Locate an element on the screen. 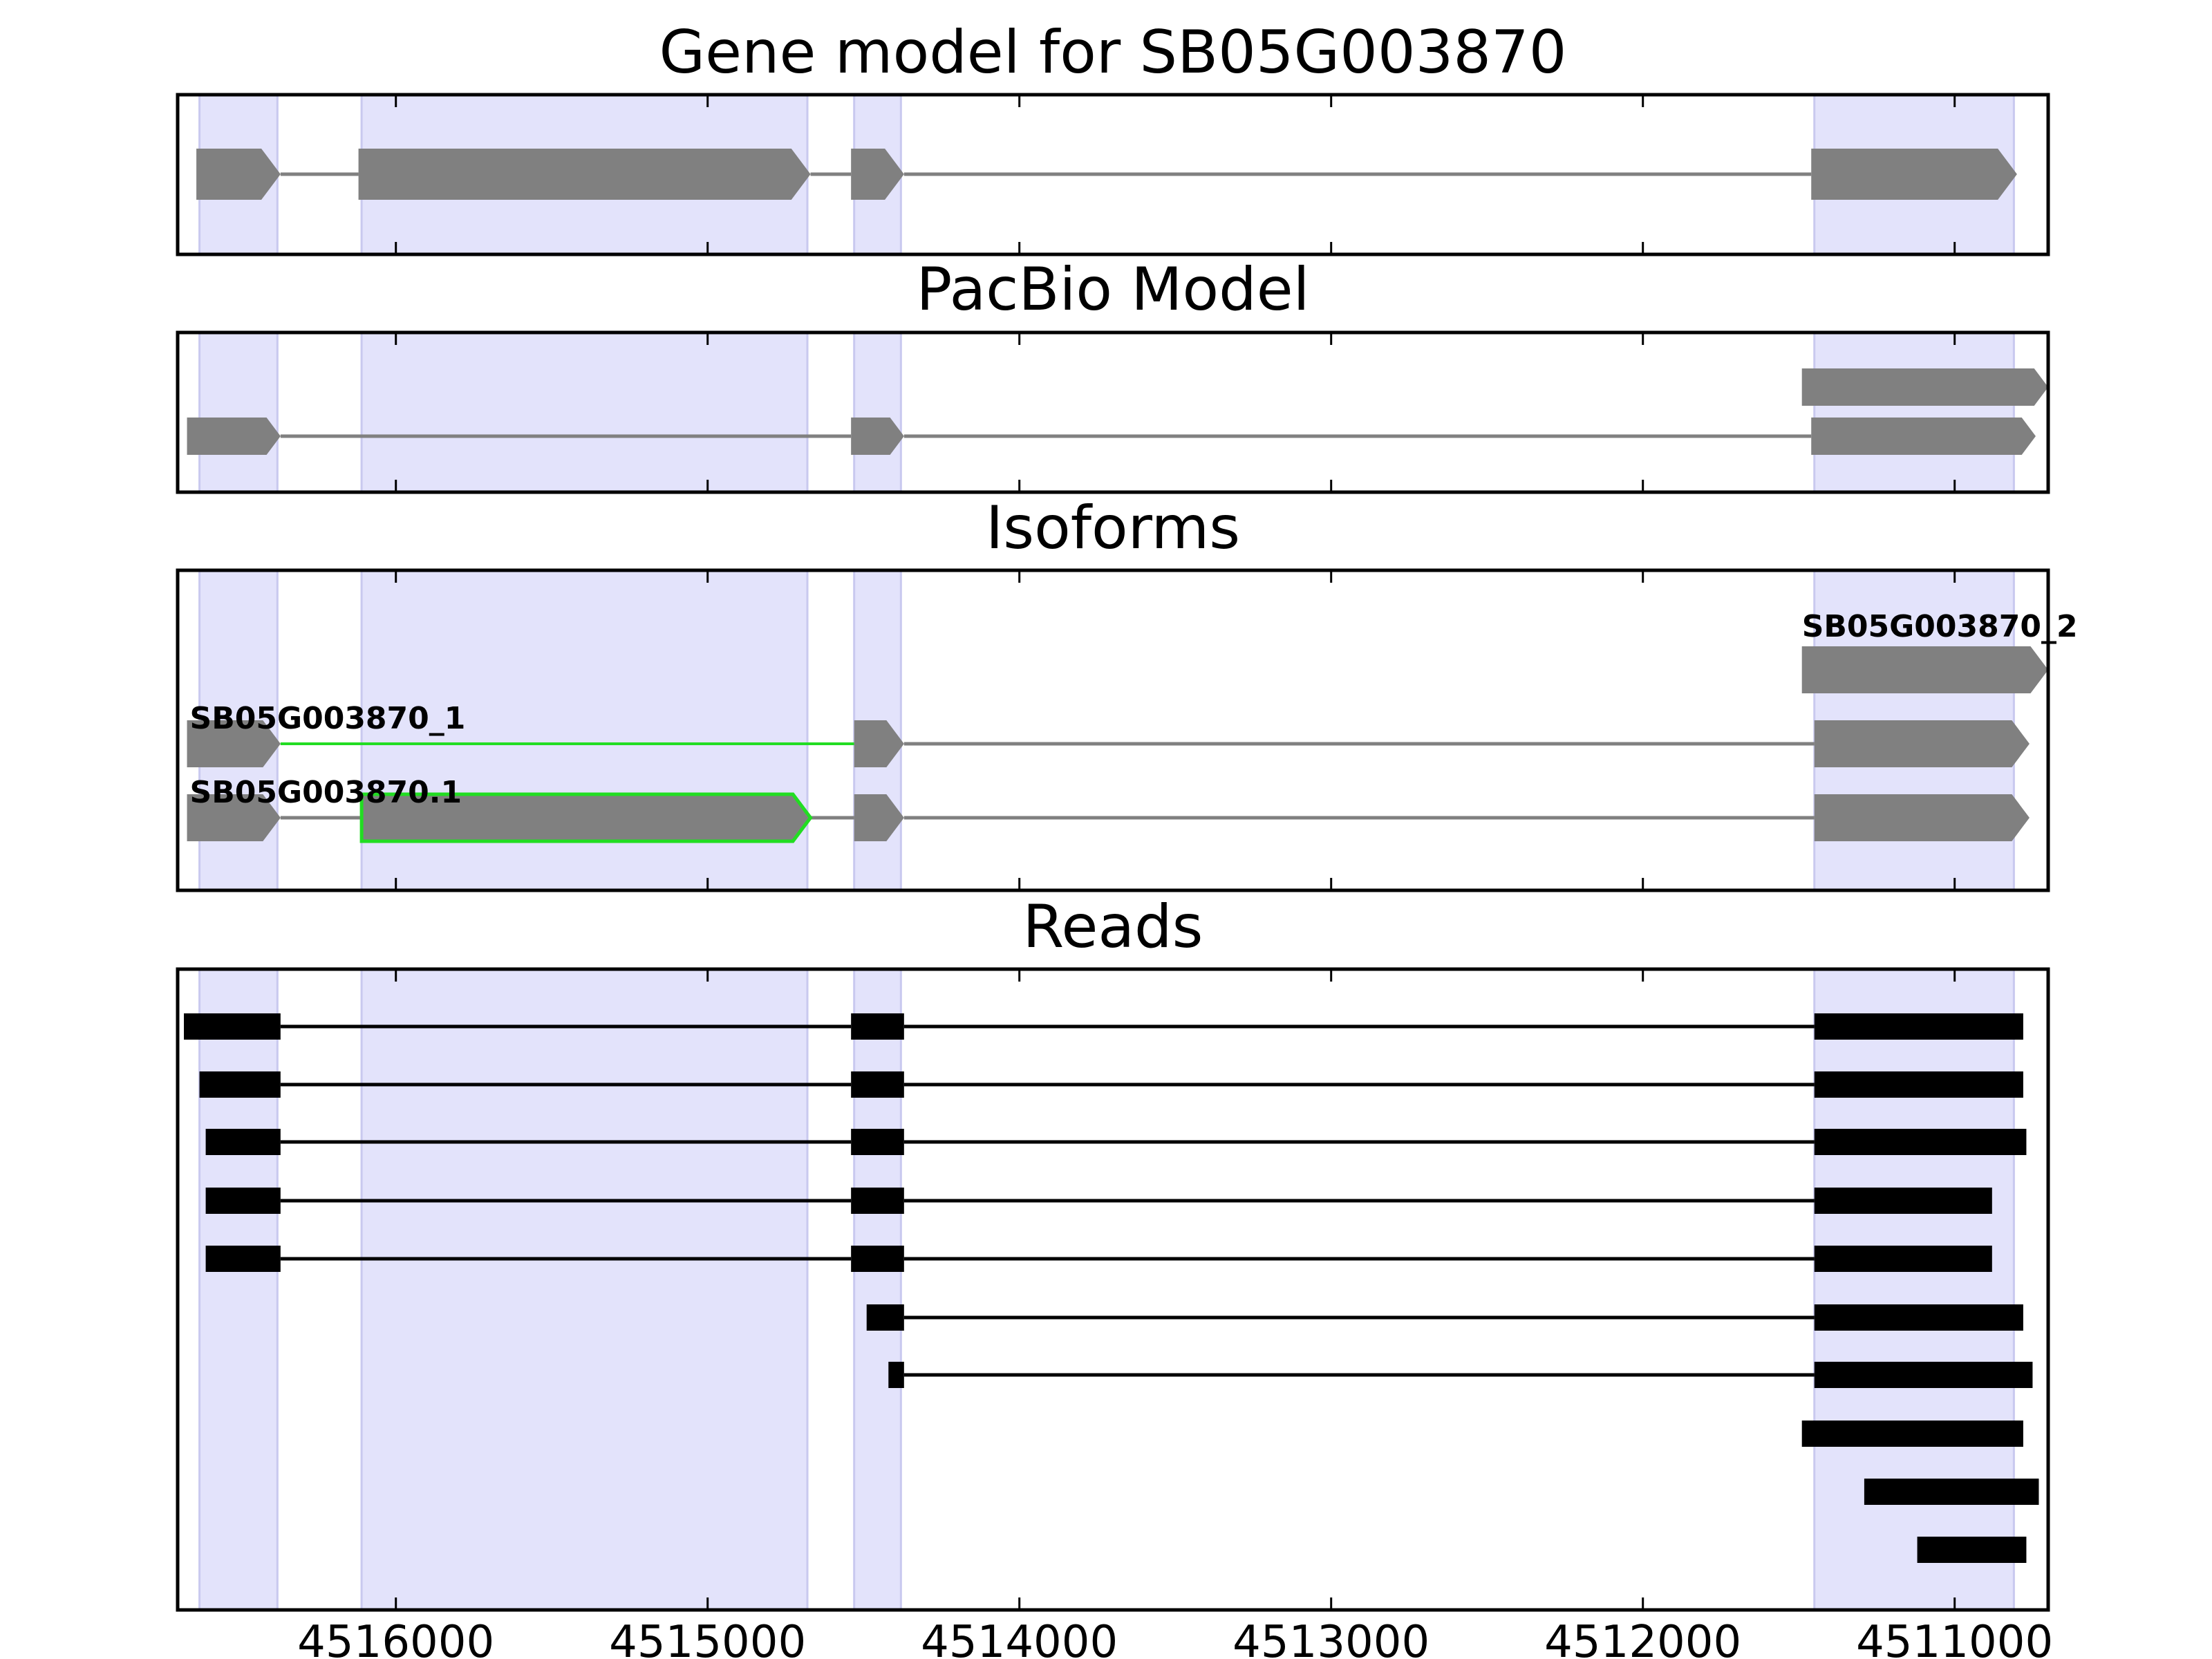 The width and height of the screenshot is (2212, 1659). panel-title: PacBio Model is located at coordinates (1112, 289).